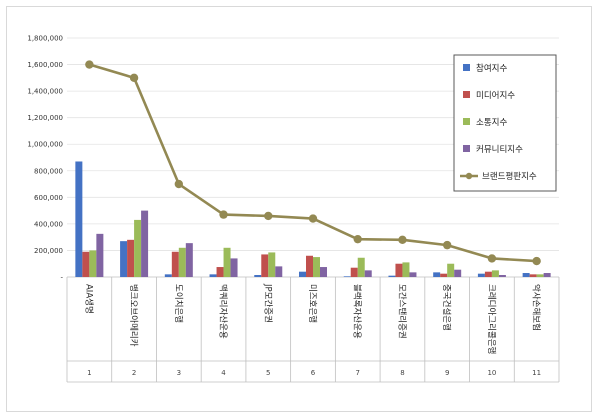 The height and width of the screenshot is (420, 600). I want to click on category-index: 1, so click(89, 373).